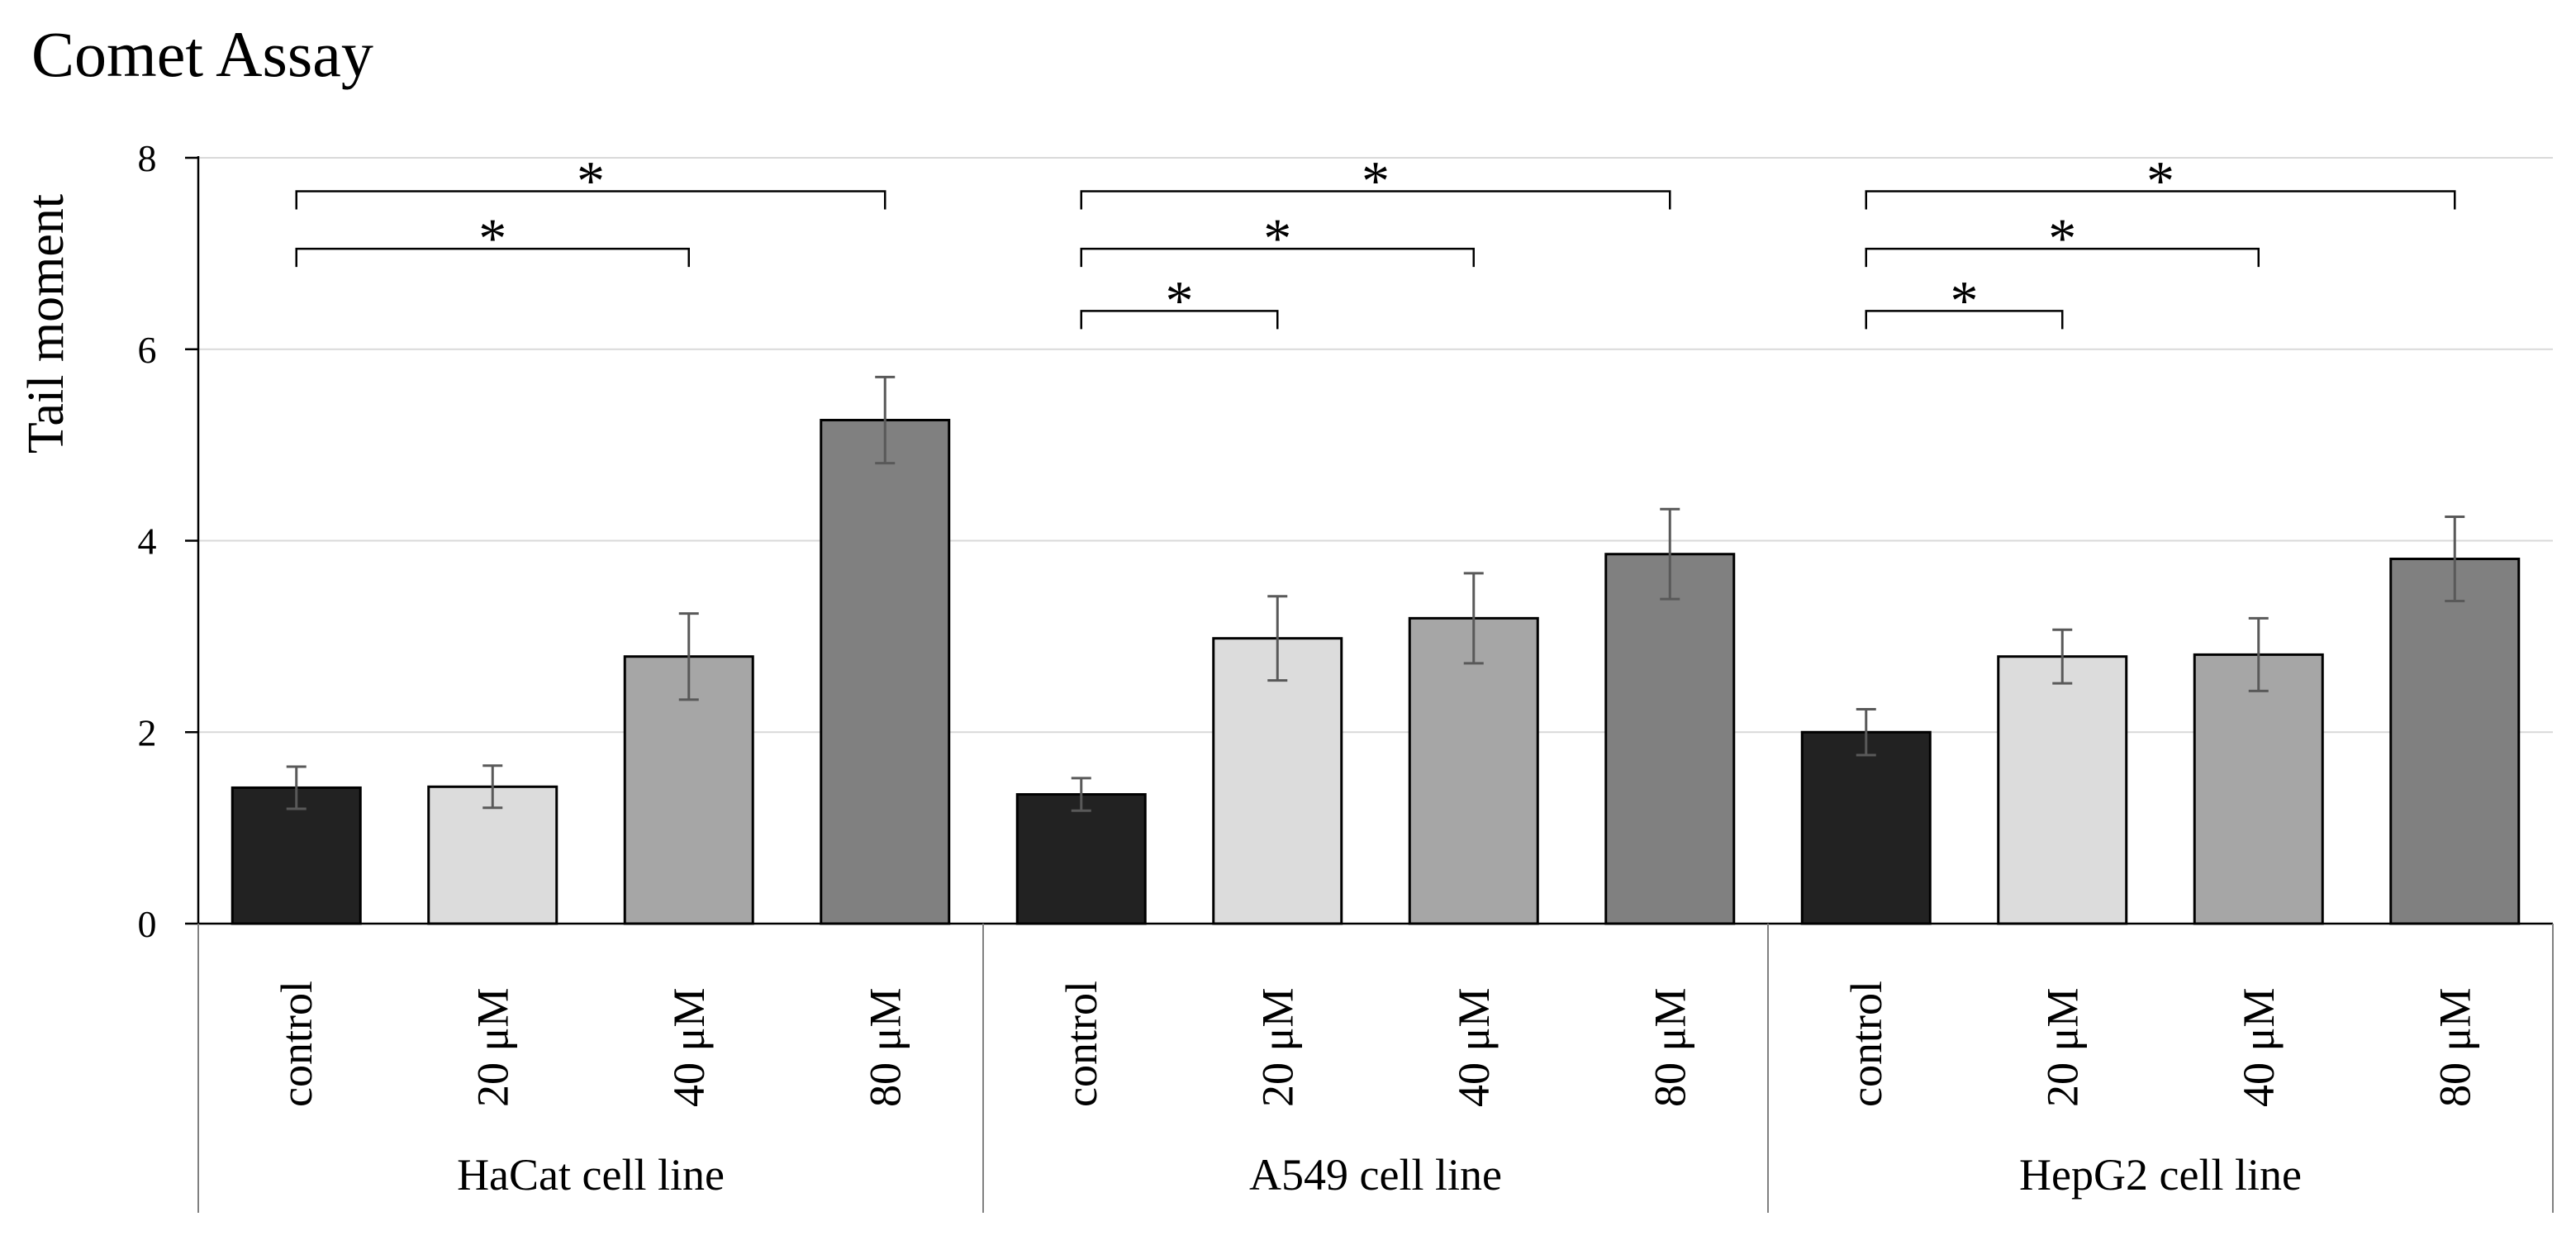 The height and width of the screenshot is (1245, 2576). Describe the element at coordinates (591, 1175) in the screenshot. I see `group-label: HaCat cell line` at that location.